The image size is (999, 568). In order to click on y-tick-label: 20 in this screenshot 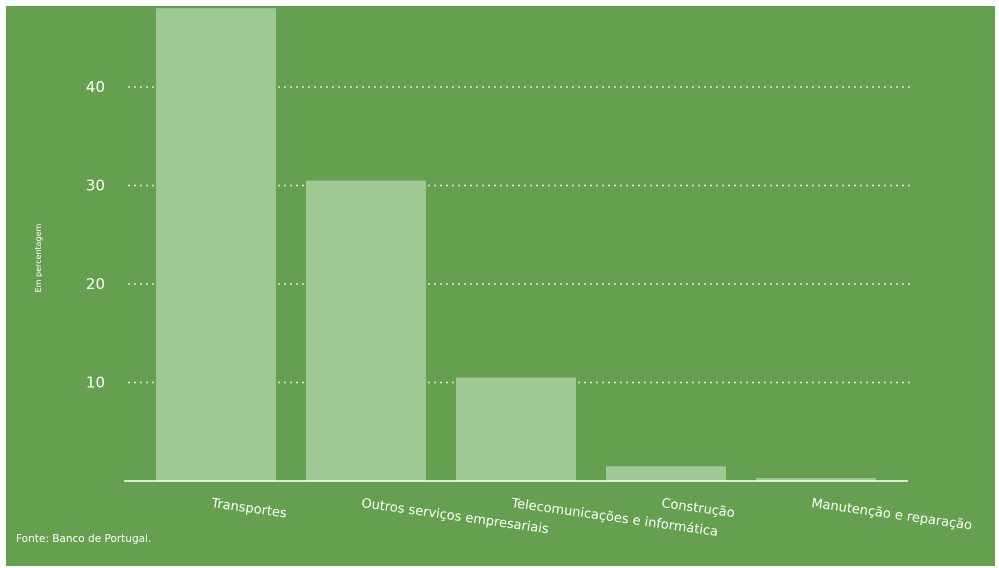, I will do `click(95, 284)`.